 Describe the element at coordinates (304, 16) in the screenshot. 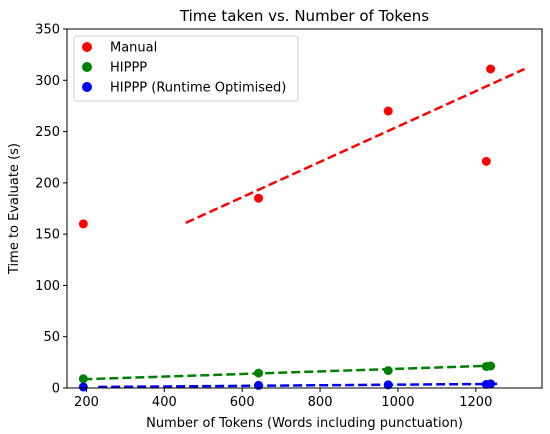

I see `chart-title: Time taken vs. Number of Tokens` at that location.